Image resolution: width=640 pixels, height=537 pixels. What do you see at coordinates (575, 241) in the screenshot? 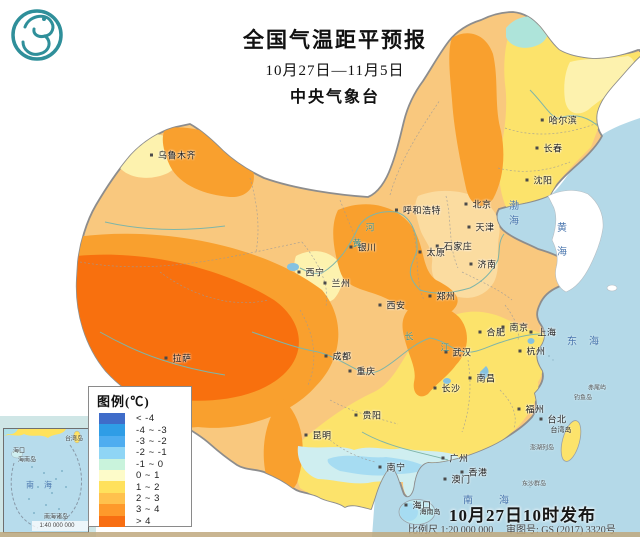
I see `korea-landmass` at bounding box center [575, 241].